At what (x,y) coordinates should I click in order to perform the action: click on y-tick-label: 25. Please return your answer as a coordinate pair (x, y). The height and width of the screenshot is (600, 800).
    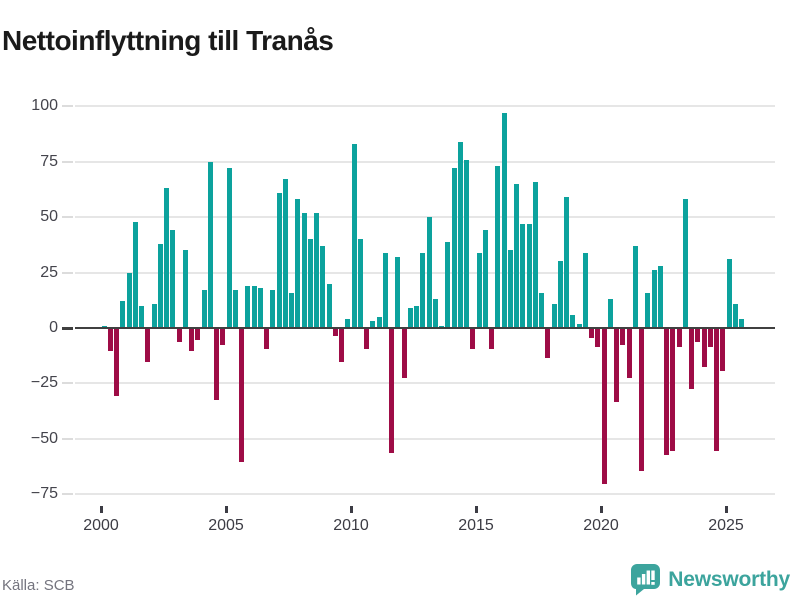
    Looking at the image, I should click on (49, 272).